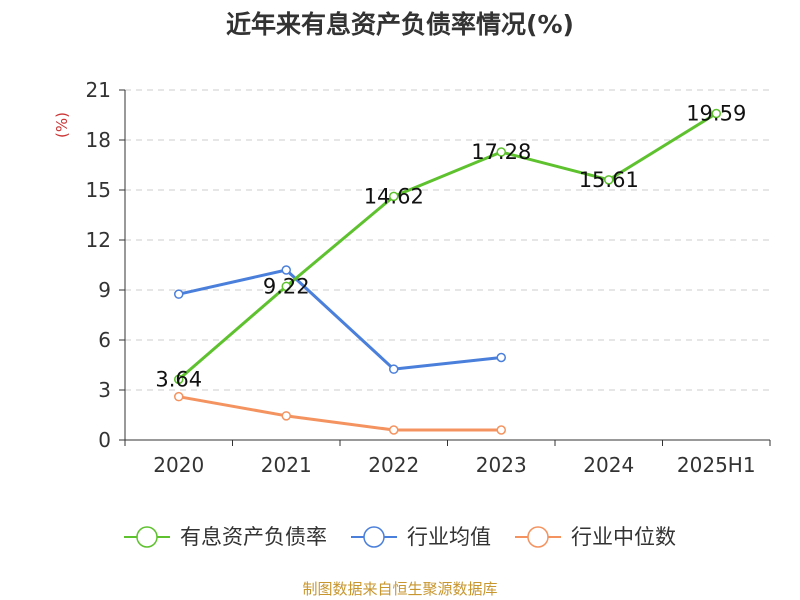  Describe the element at coordinates (98, 90) in the screenshot. I see `y-tick-label: 21` at that location.